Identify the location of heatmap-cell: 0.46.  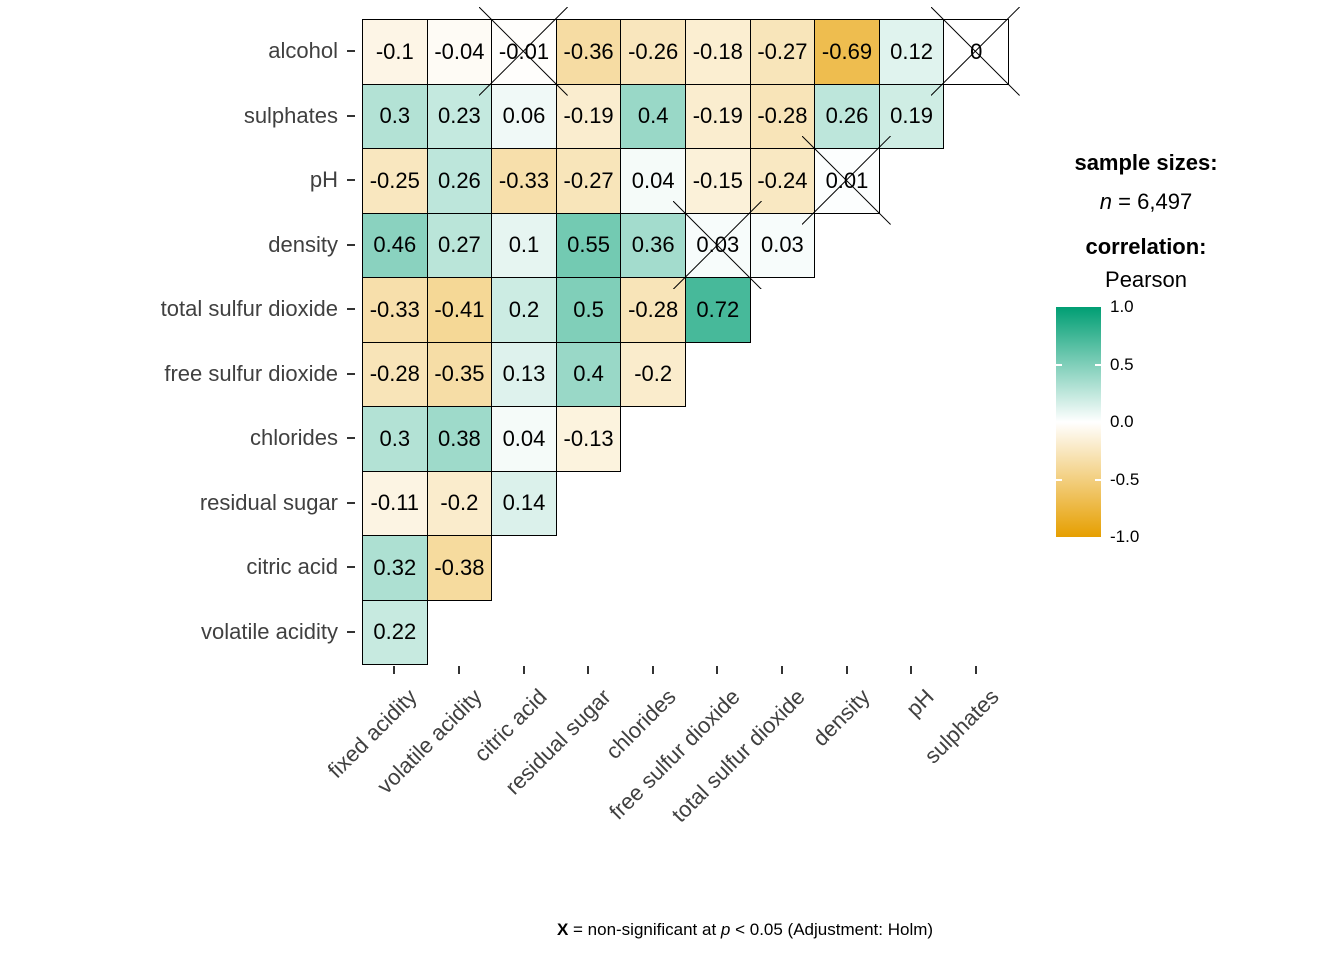
(395, 245).